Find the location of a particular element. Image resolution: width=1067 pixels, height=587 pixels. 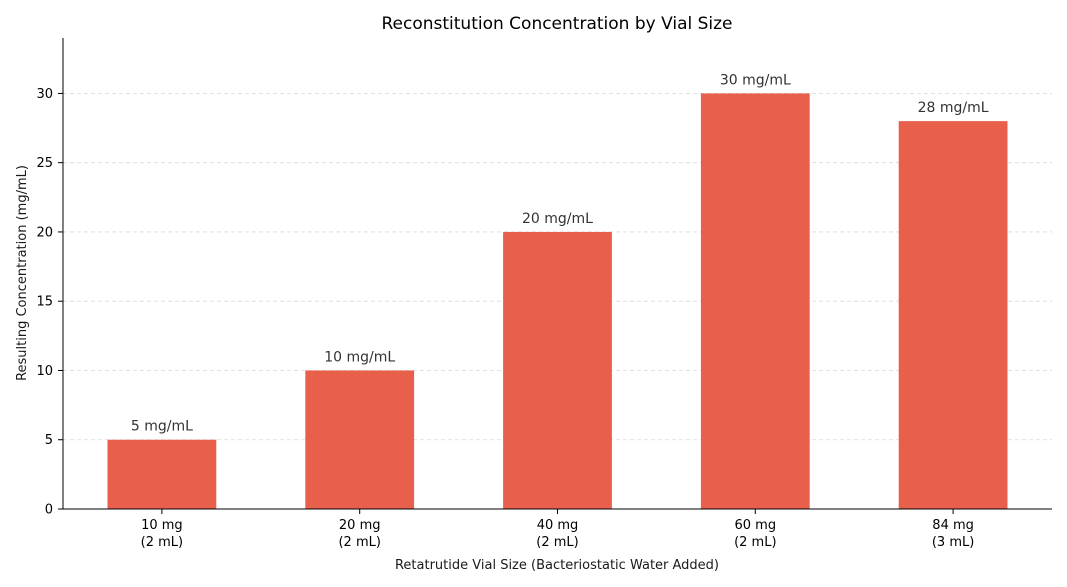

x-tick-label: 40 mg is located at coordinates (558, 525).